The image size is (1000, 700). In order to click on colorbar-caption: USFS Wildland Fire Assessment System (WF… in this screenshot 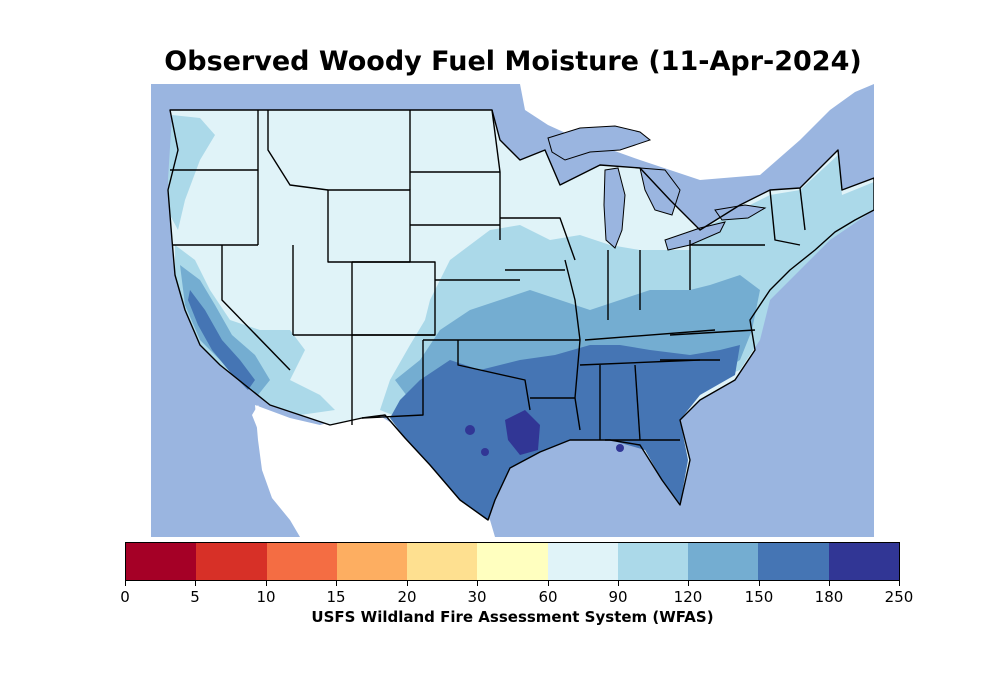, I will do `click(512, 617)`.